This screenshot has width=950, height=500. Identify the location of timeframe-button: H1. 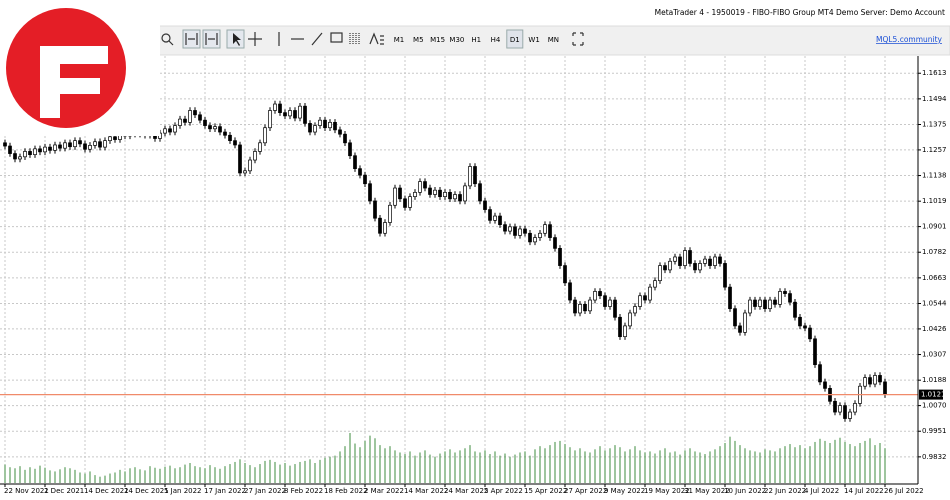
(476, 40).